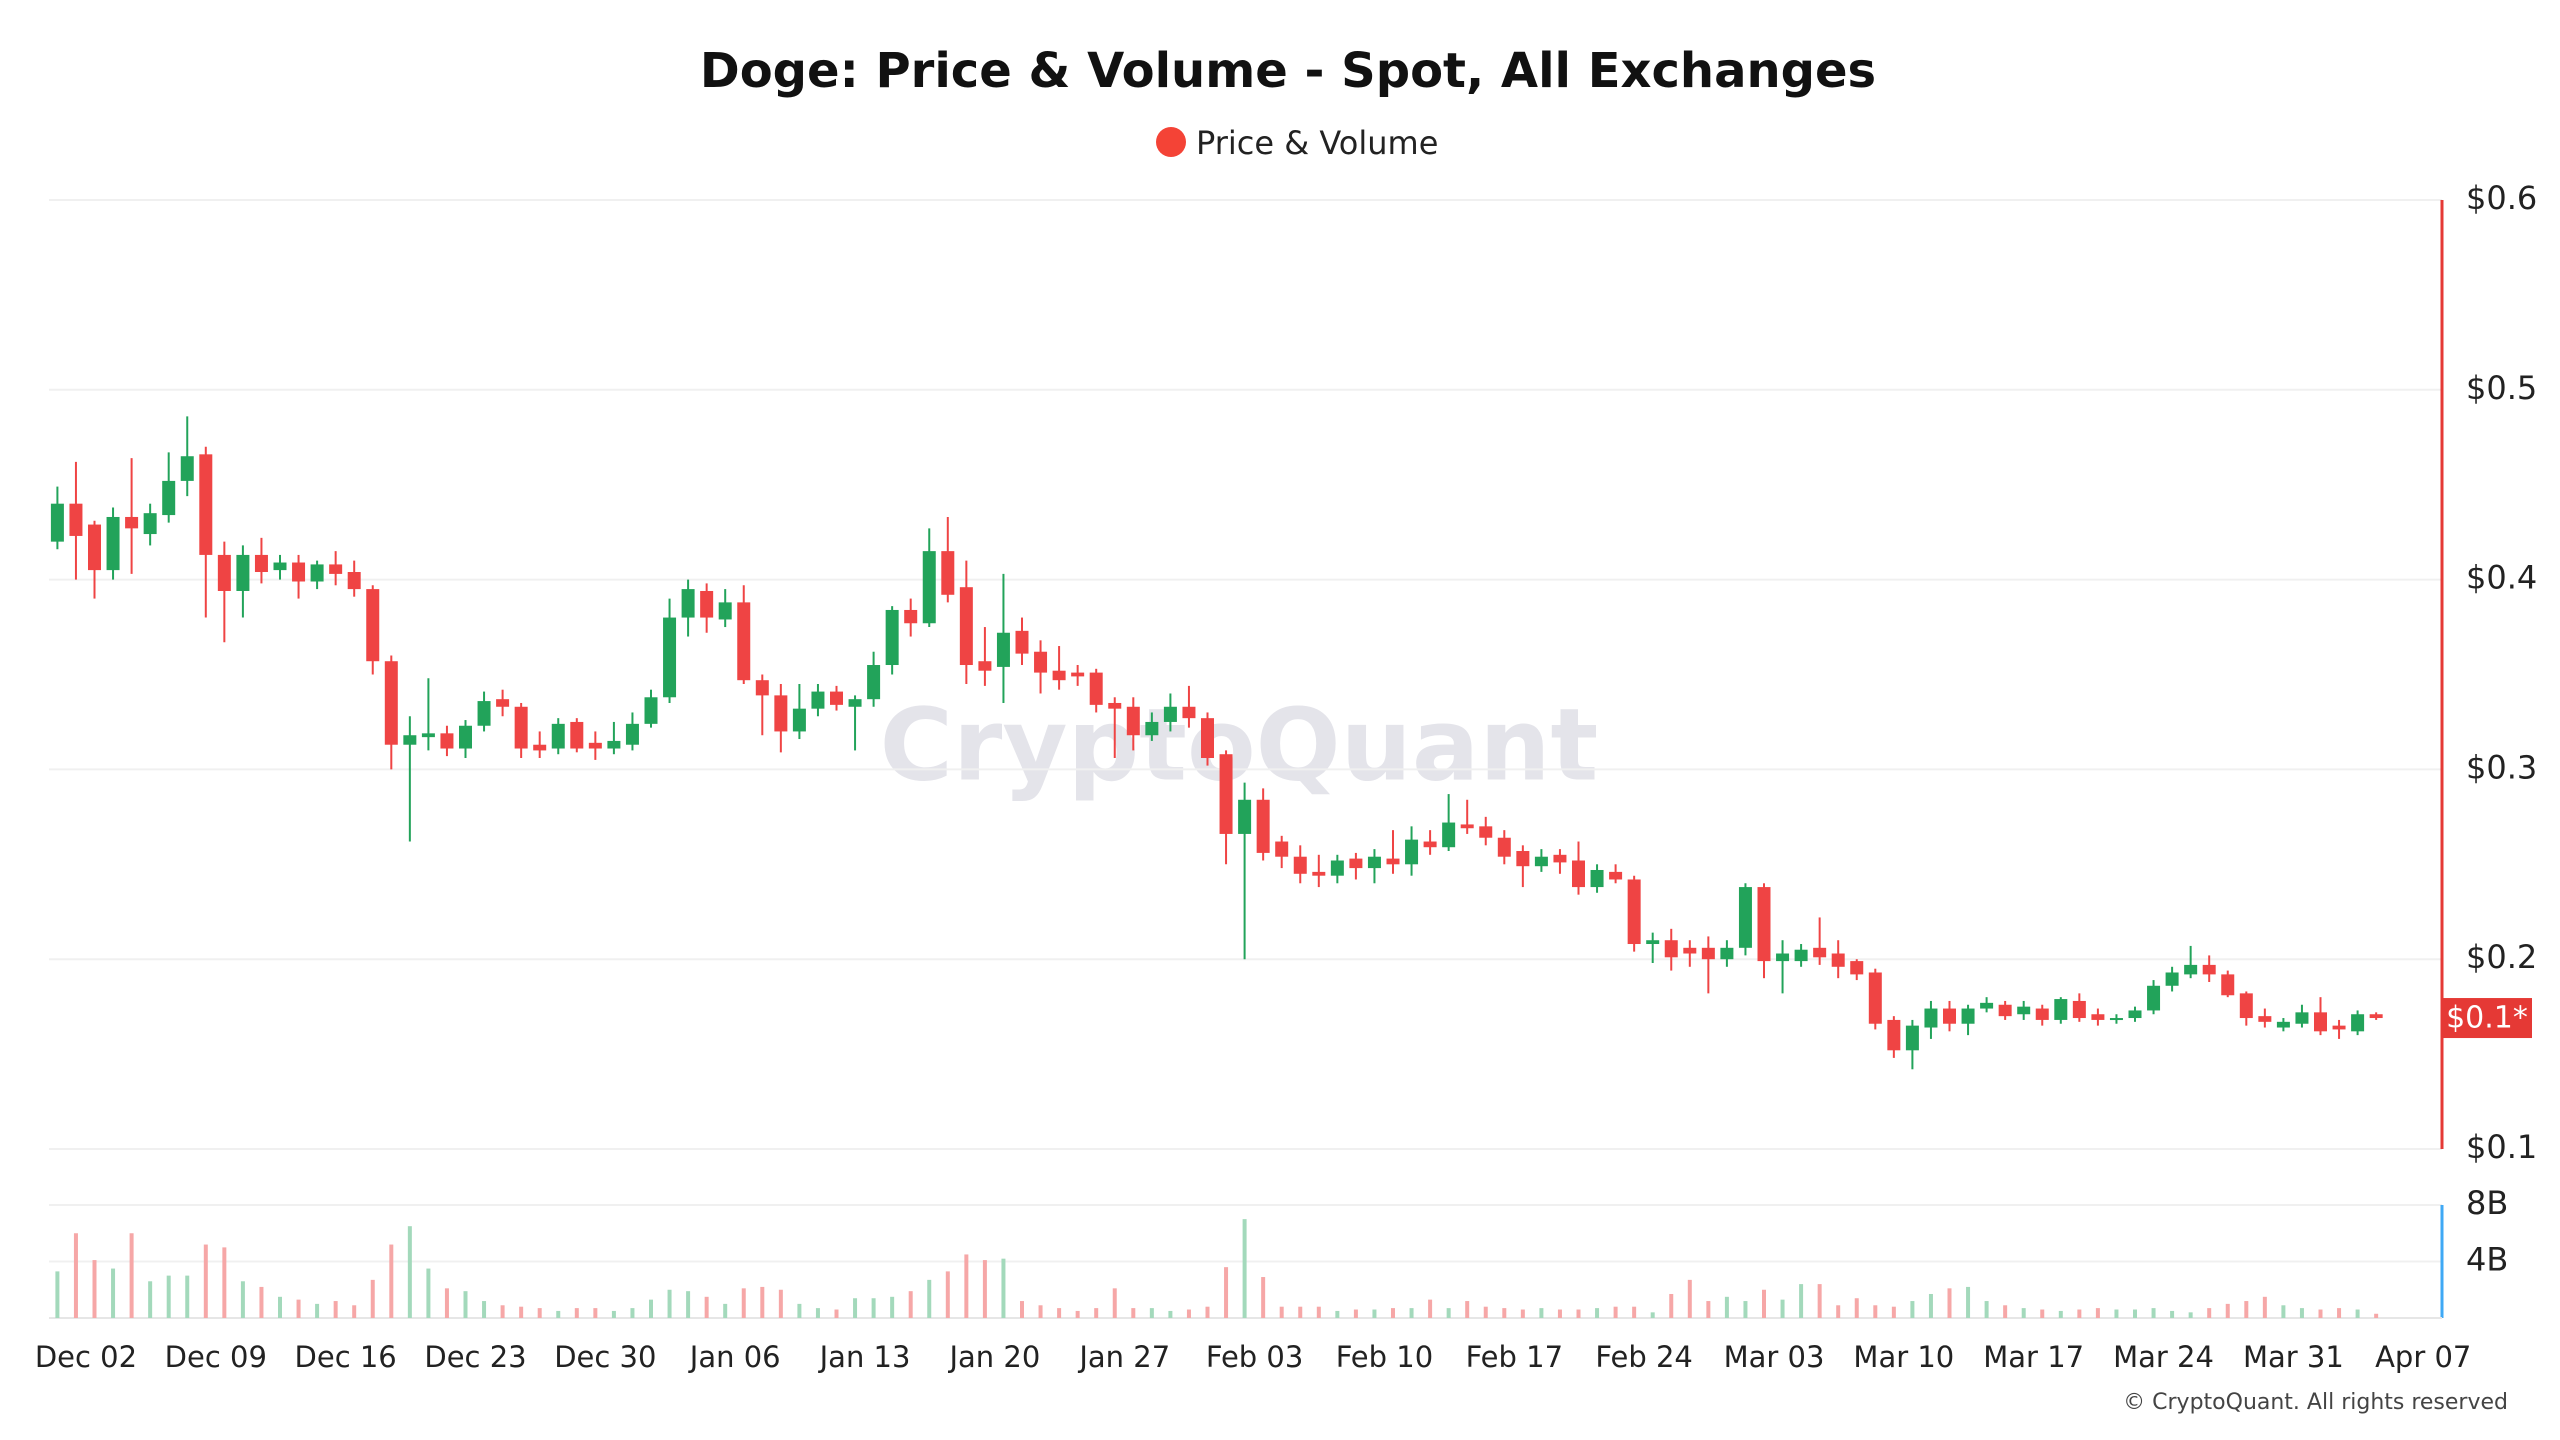  Describe the element at coordinates (993, 1357) in the screenshot. I see `x-tick-label: Jan 20` at that location.